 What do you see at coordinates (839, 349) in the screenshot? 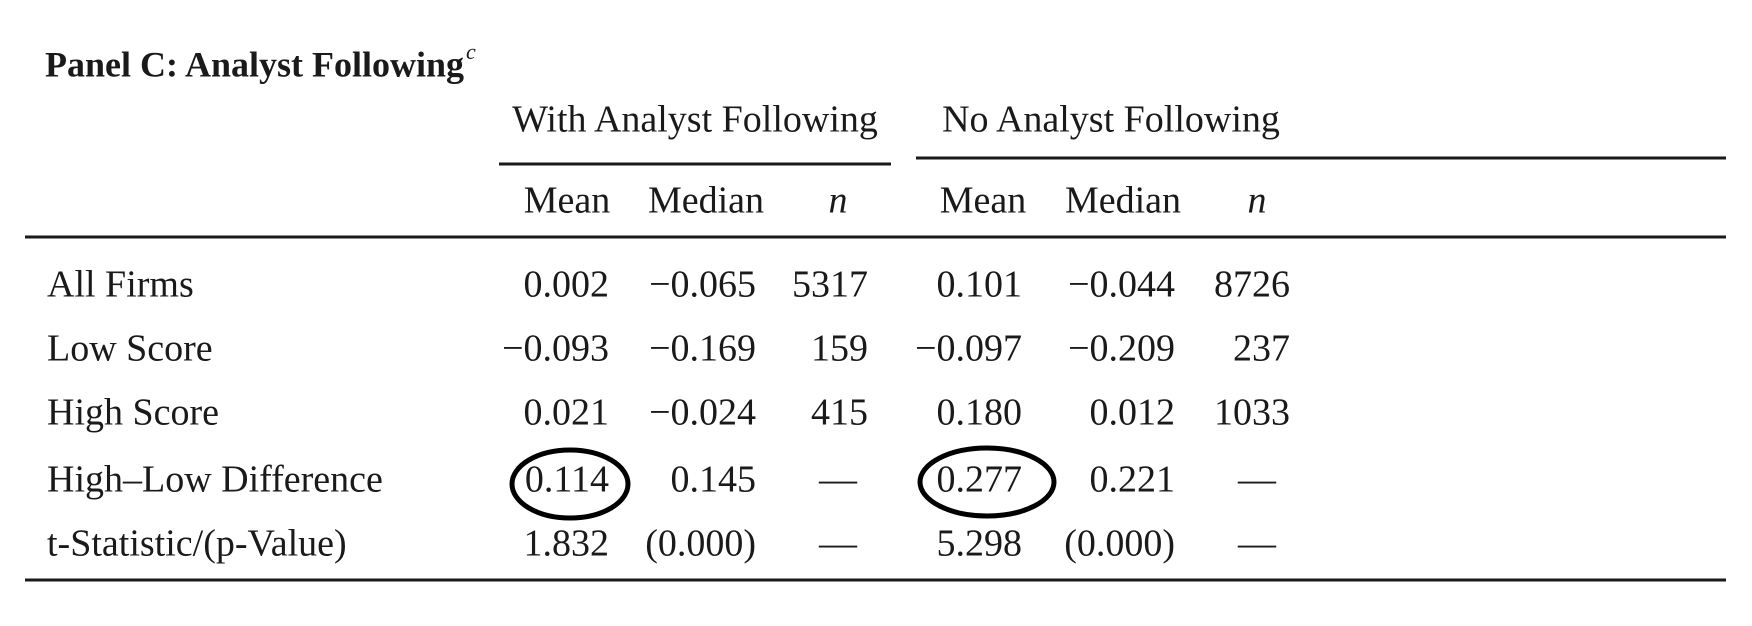
I see `cell: 159` at bounding box center [839, 349].